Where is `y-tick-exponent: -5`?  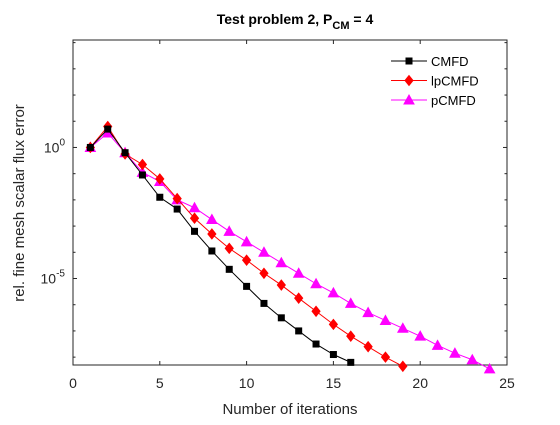 y-tick-exponent: -5 is located at coordinates (60, 274).